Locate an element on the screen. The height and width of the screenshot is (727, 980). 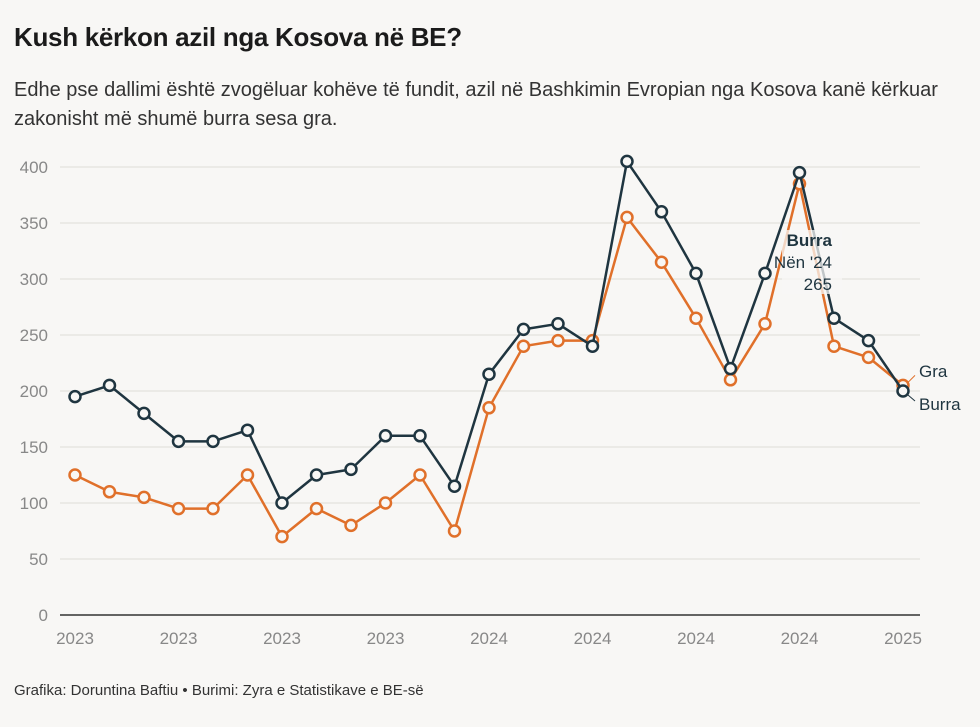
tooltip-series: Burra is located at coordinates (810, 240).